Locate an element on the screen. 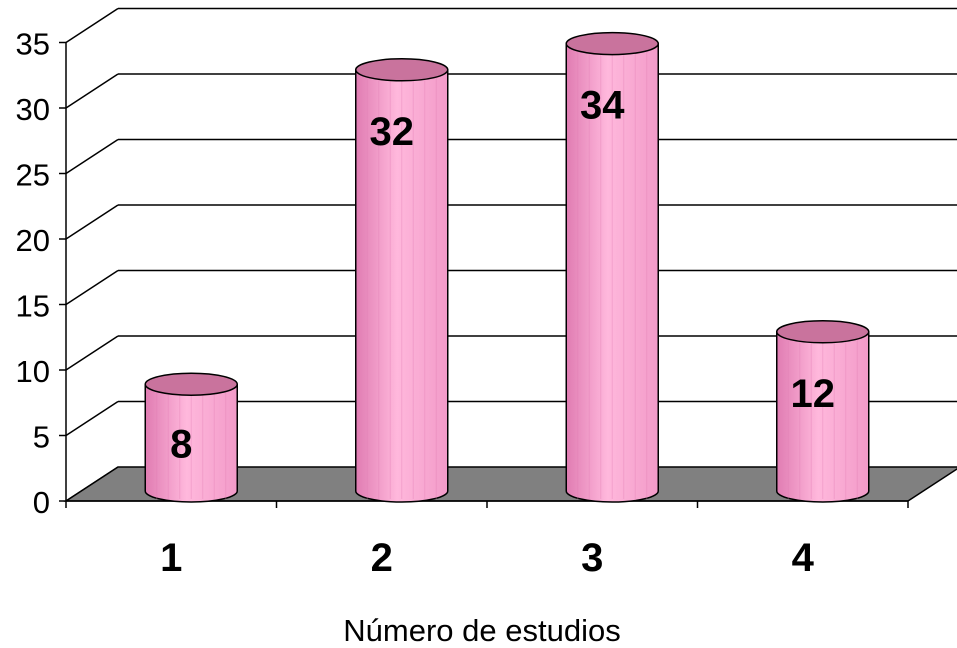 The height and width of the screenshot is (648, 957). y-tick-label: 15 is located at coordinates (33, 306).